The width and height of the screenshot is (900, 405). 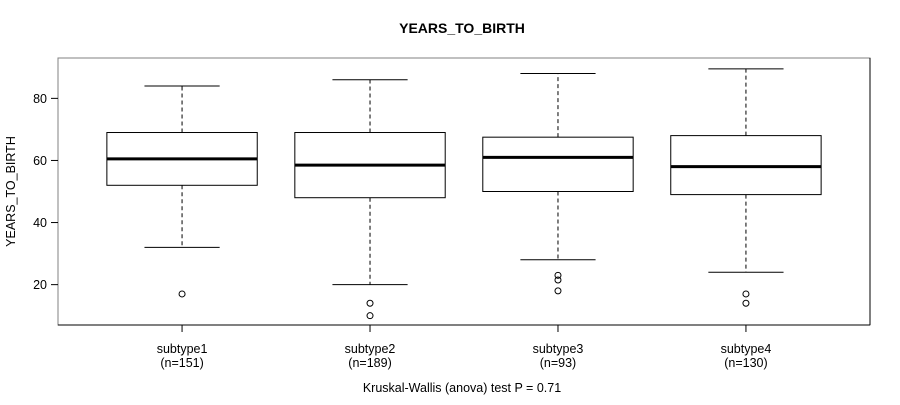 I want to click on category-sublabel-subtype4: (n=130), so click(x=745, y=363).